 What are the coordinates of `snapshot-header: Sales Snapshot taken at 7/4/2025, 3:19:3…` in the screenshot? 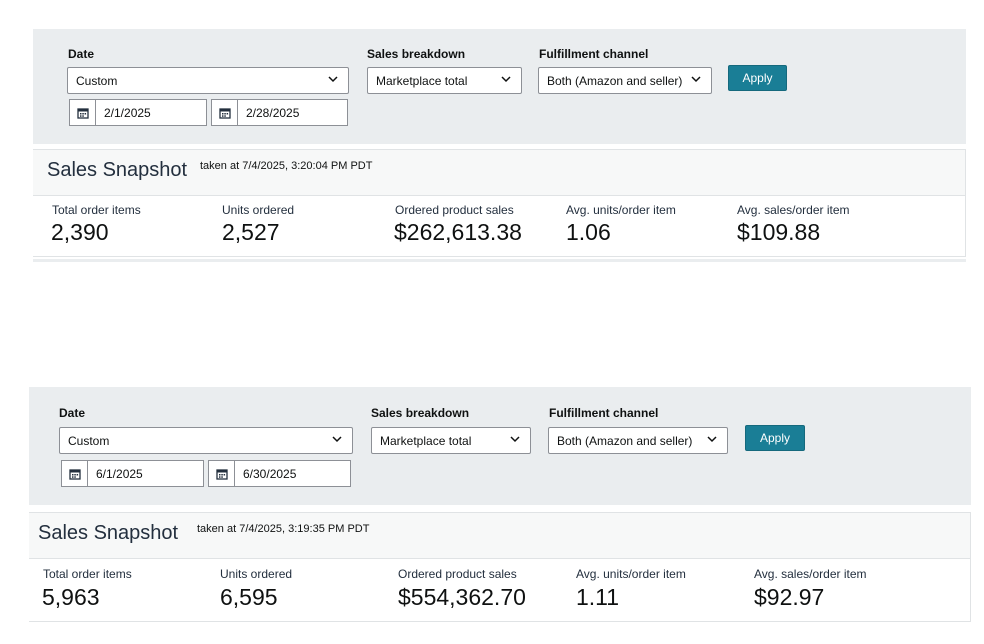 It's located at (499, 536).